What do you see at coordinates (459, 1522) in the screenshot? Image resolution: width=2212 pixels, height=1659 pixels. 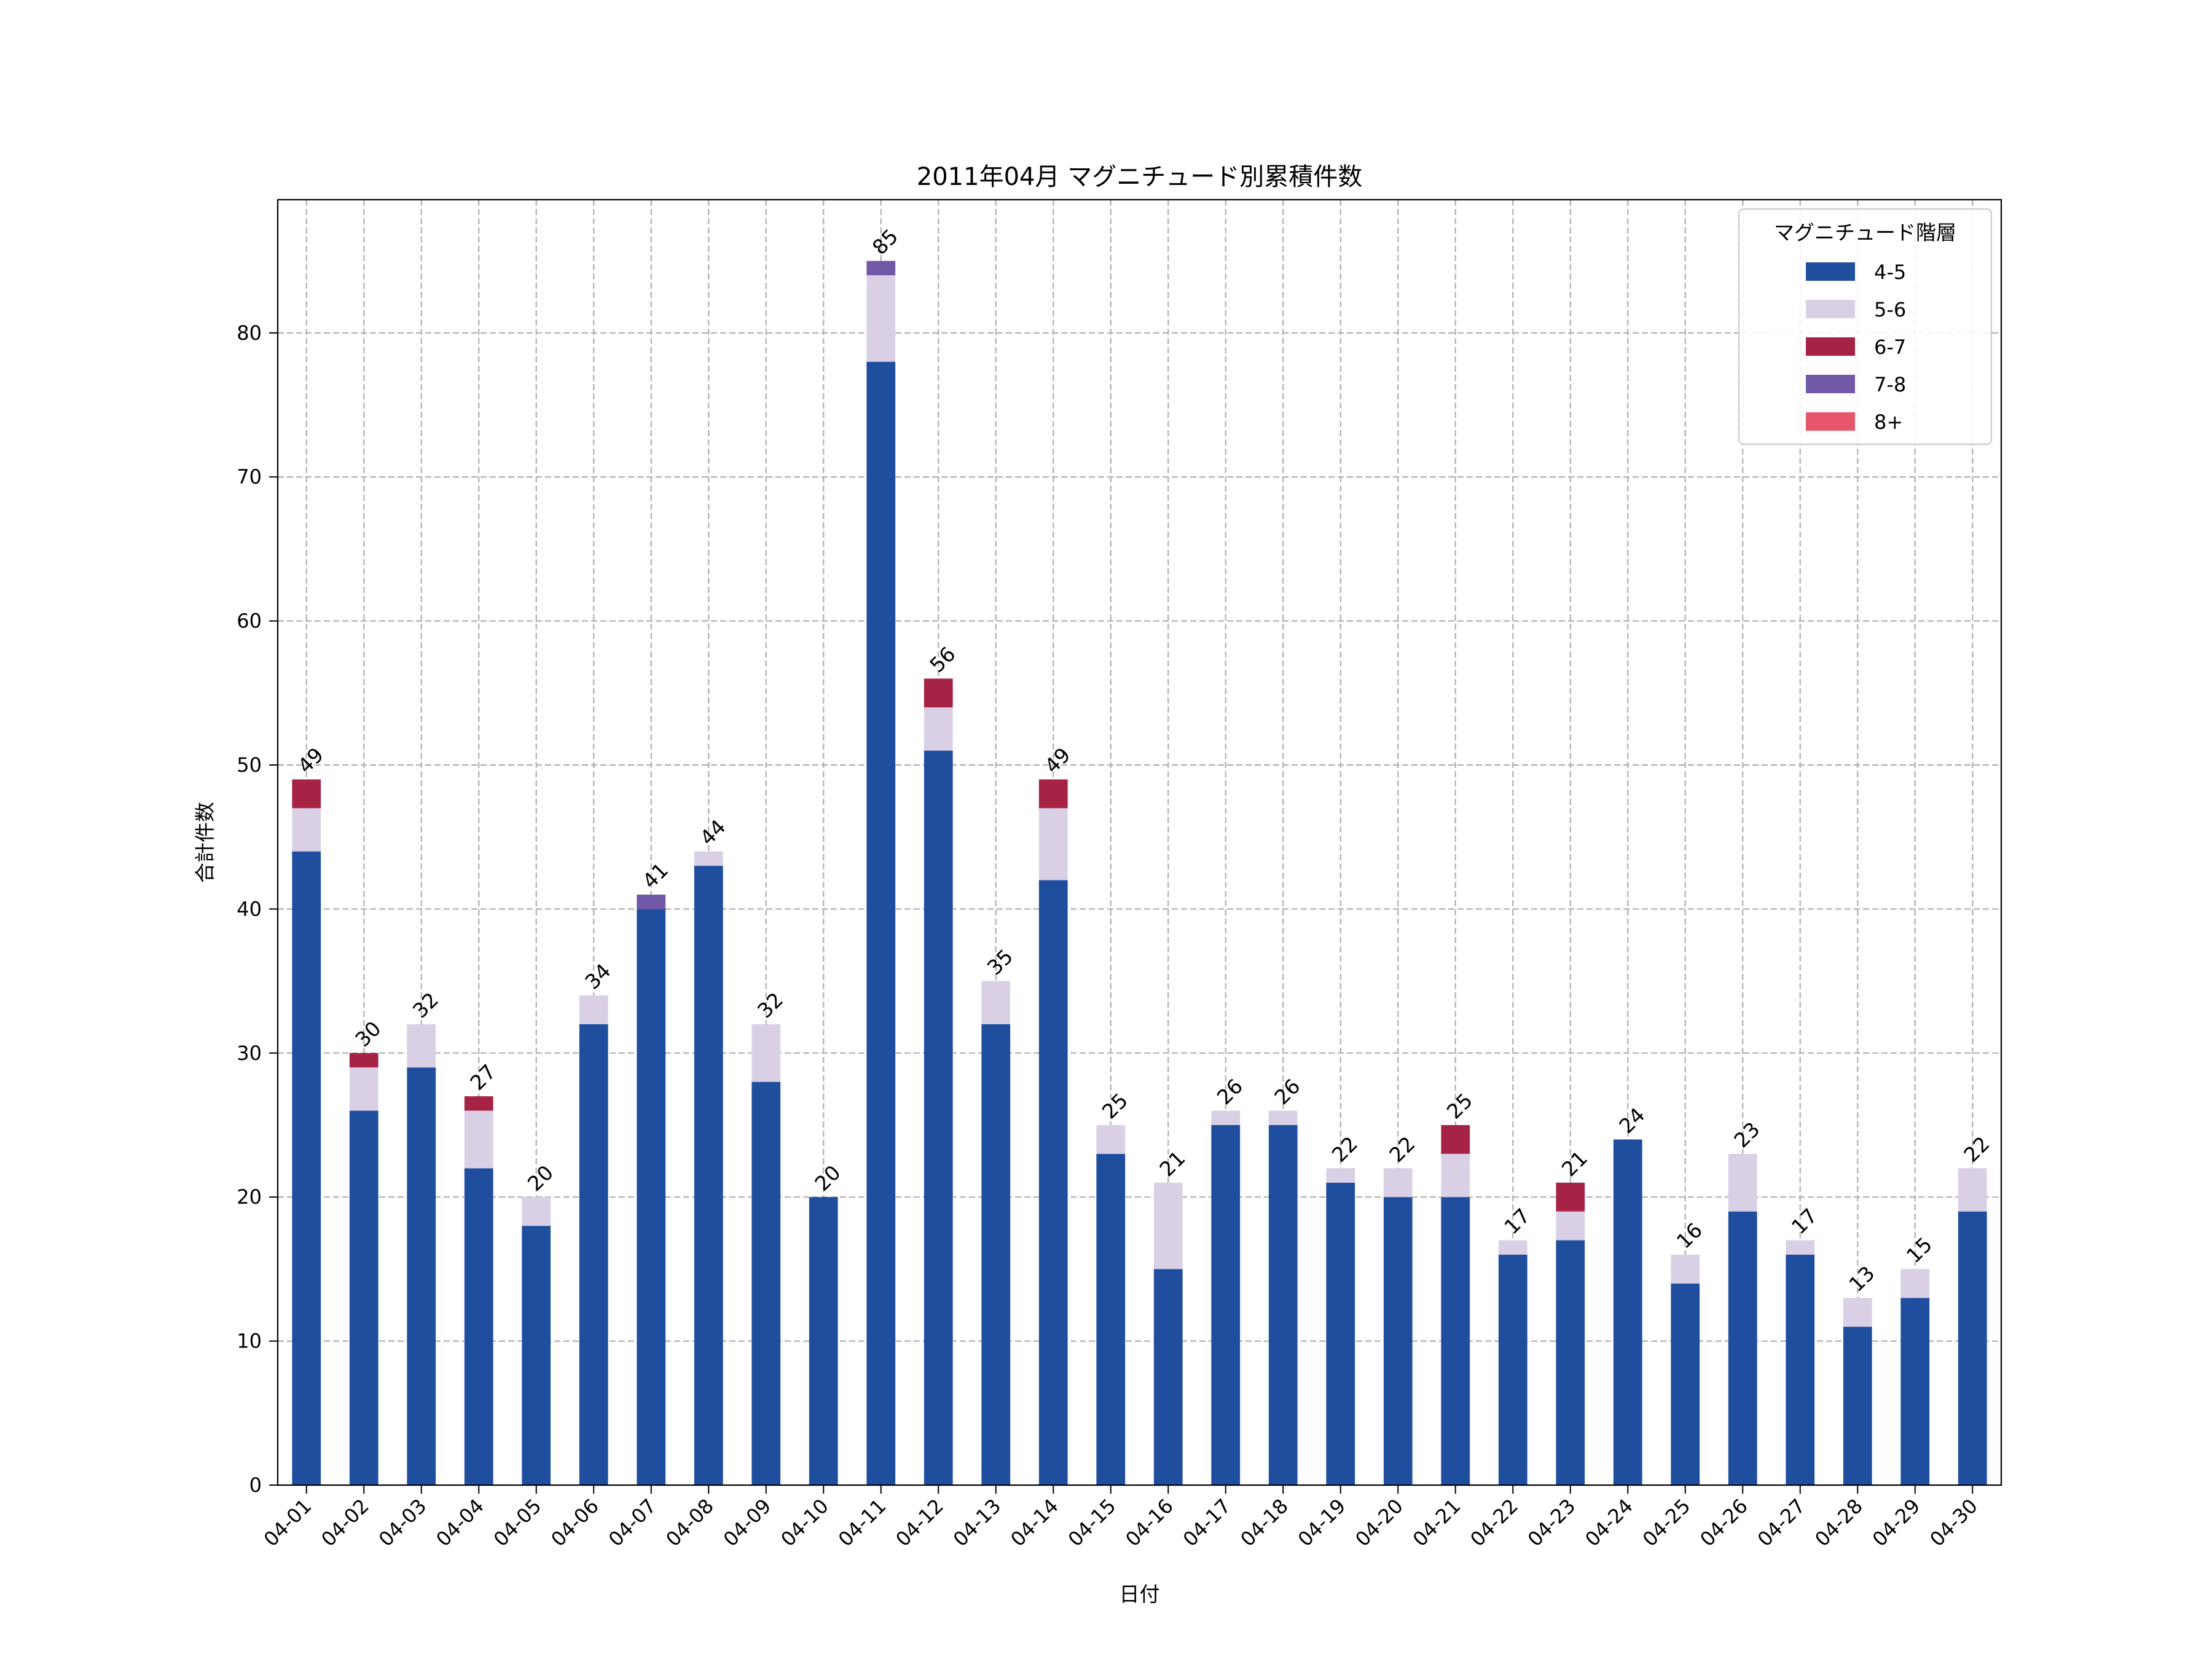 I see `x-tick-label: 04-04` at bounding box center [459, 1522].